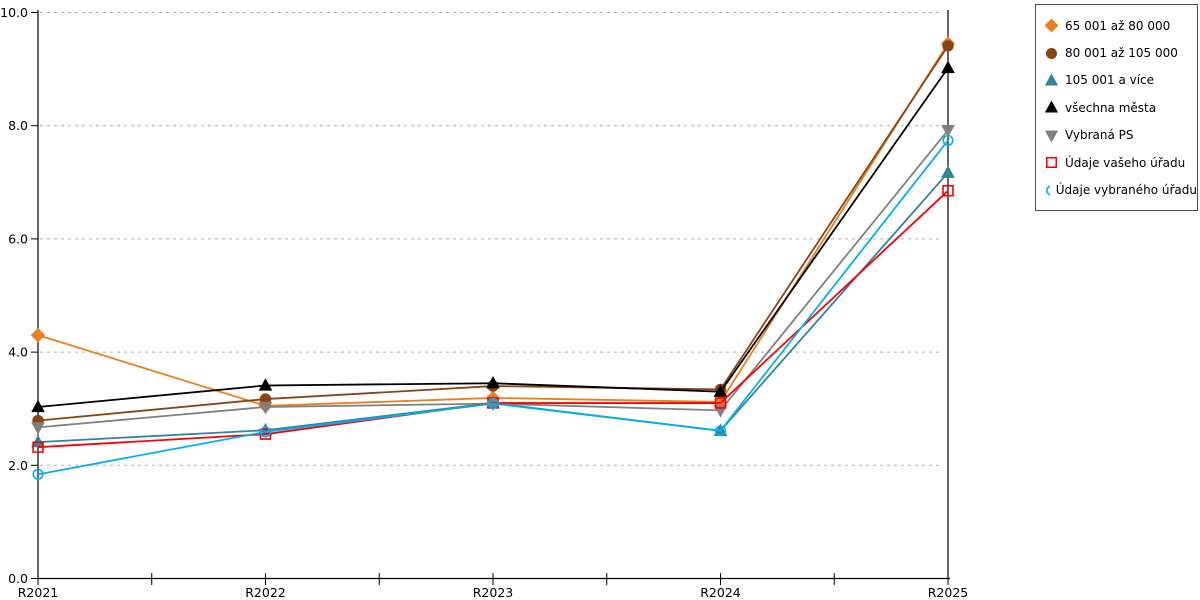 The width and height of the screenshot is (1200, 600). Describe the element at coordinates (38, 592) in the screenshot. I see `x-tick-label: R2021` at that location.